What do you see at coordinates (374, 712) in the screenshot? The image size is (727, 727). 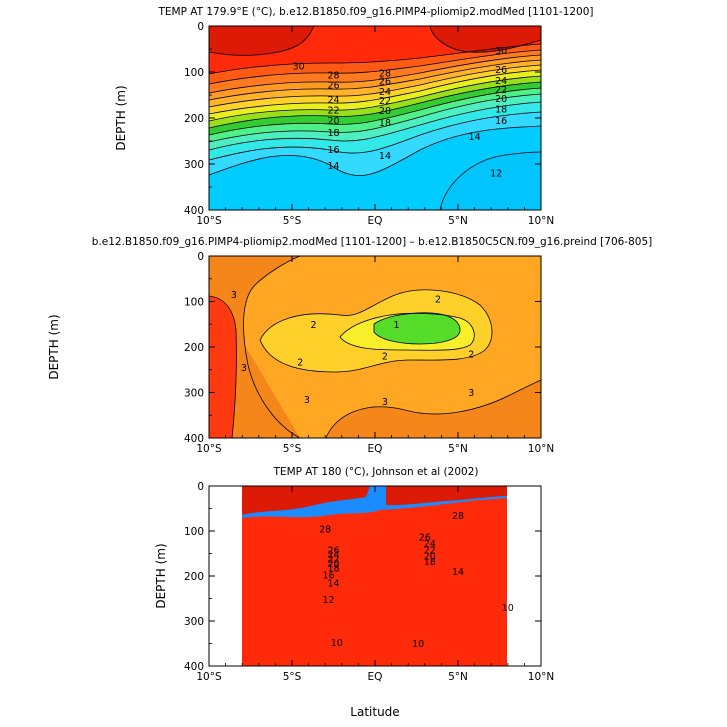 I see `x-axis-title: Latitude` at bounding box center [374, 712].